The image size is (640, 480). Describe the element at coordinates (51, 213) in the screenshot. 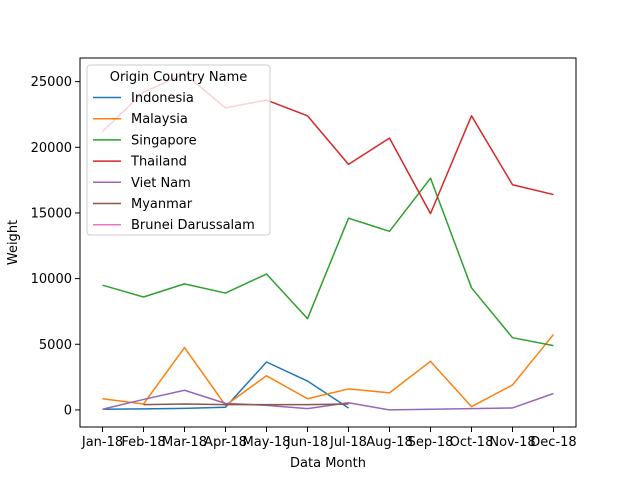

I see `y-tick-label: 15000` at that location.